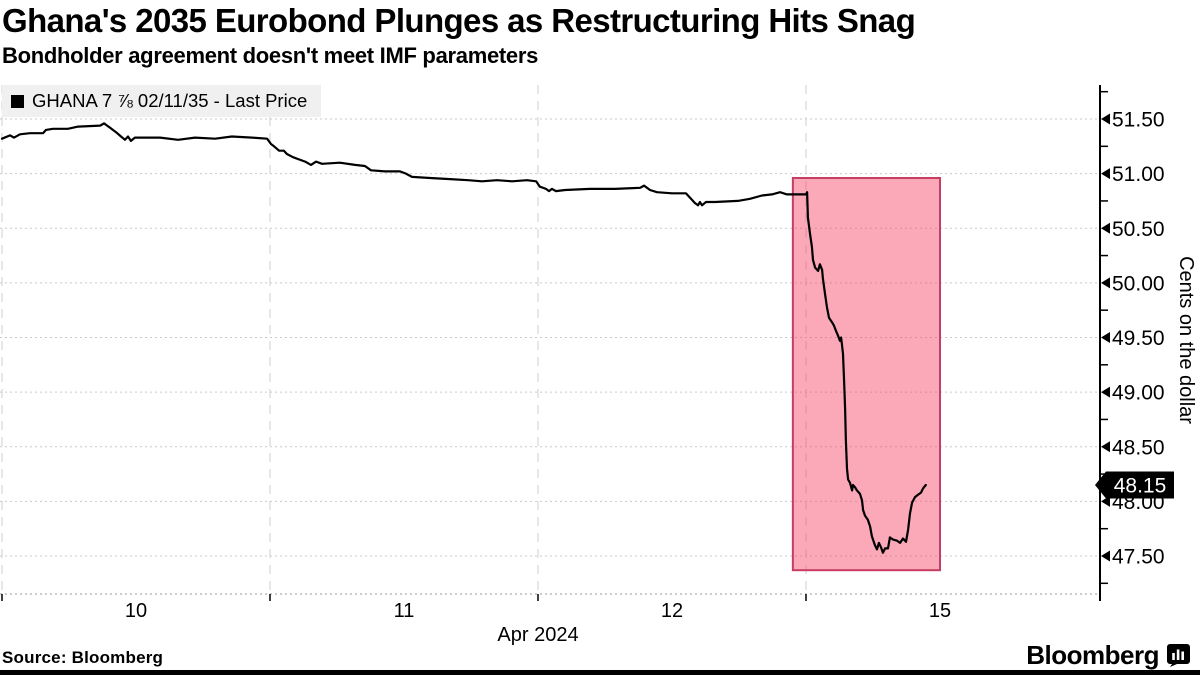  I want to click on x-tick-label: 15, so click(940, 611).